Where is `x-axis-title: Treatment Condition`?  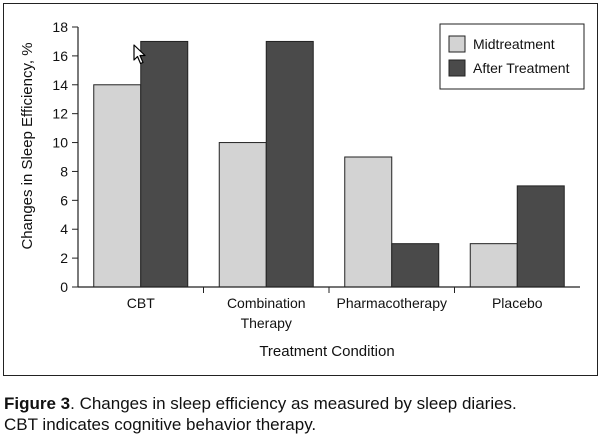
x-axis-title: Treatment Condition is located at coordinates (326, 351).